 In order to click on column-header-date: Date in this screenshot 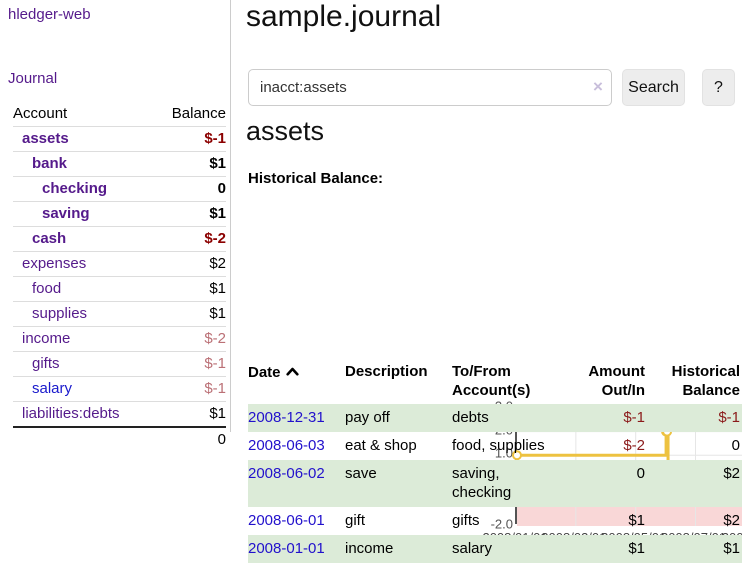, I will do `click(296, 382)`.